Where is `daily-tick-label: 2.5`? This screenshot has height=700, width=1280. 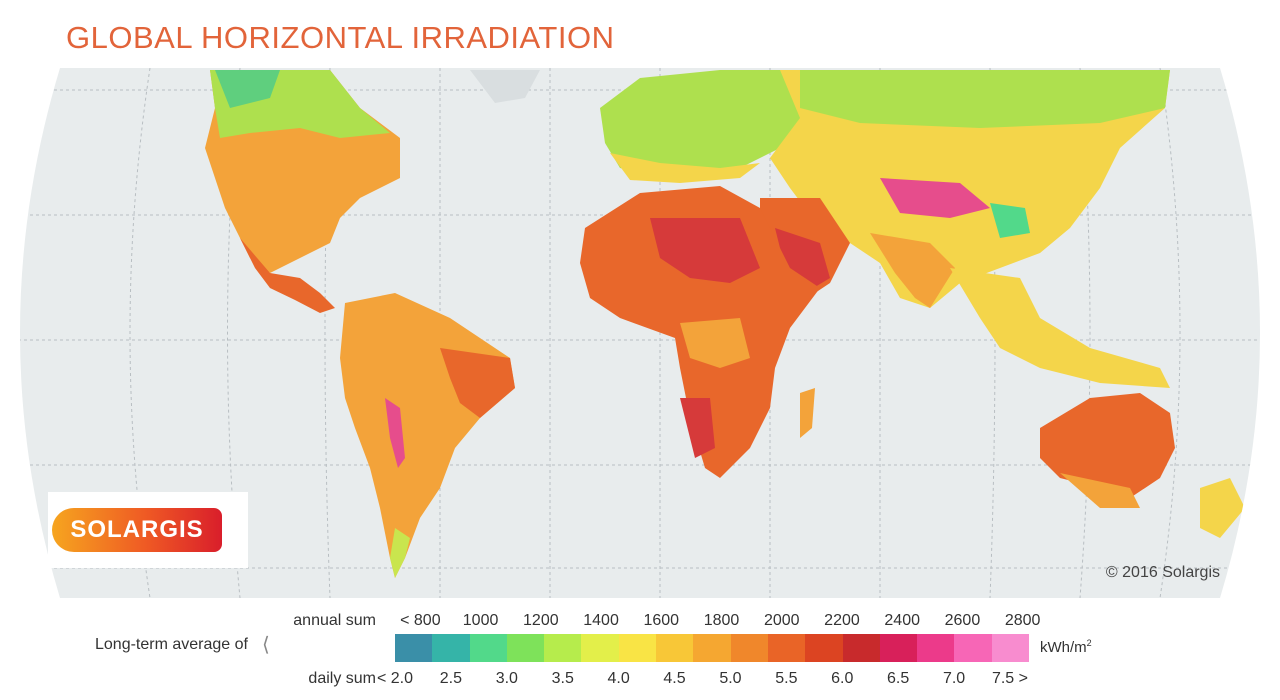 daily-tick-label: 2.5 is located at coordinates (451, 678).